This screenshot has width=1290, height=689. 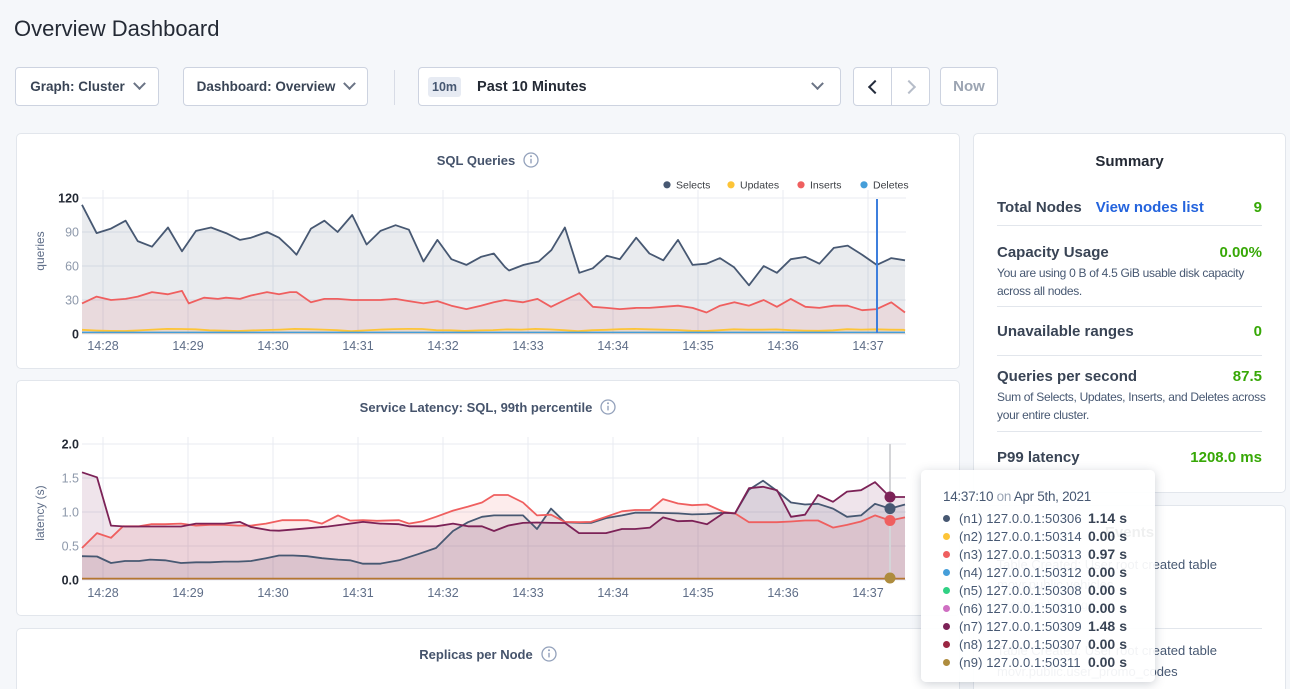 What do you see at coordinates (70, 513) in the screenshot?
I see `svg-text: 1.0` at bounding box center [70, 513].